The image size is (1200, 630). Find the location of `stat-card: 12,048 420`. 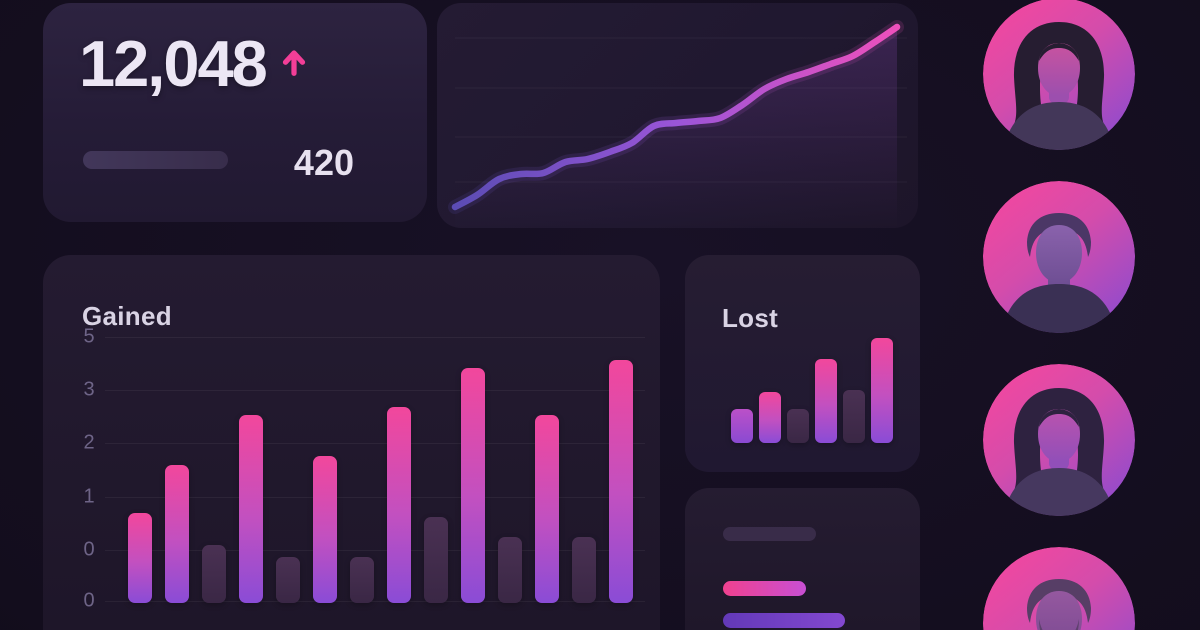

stat-card: 12,048 420 is located at coordinates (235, 112).